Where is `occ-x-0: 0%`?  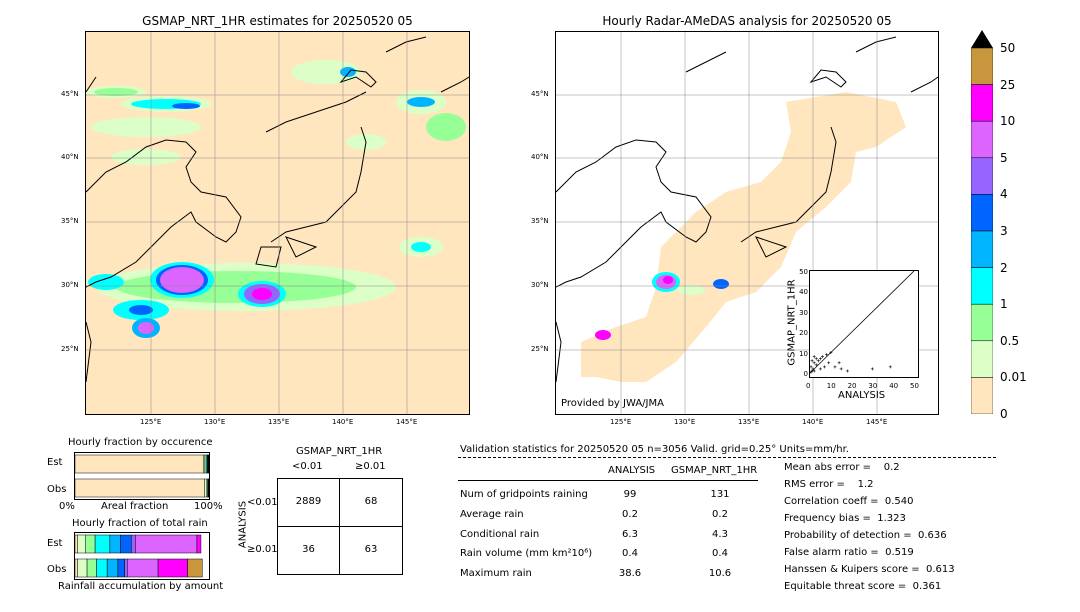 occ-x-0: 0% is located at coordinates (67, 506).